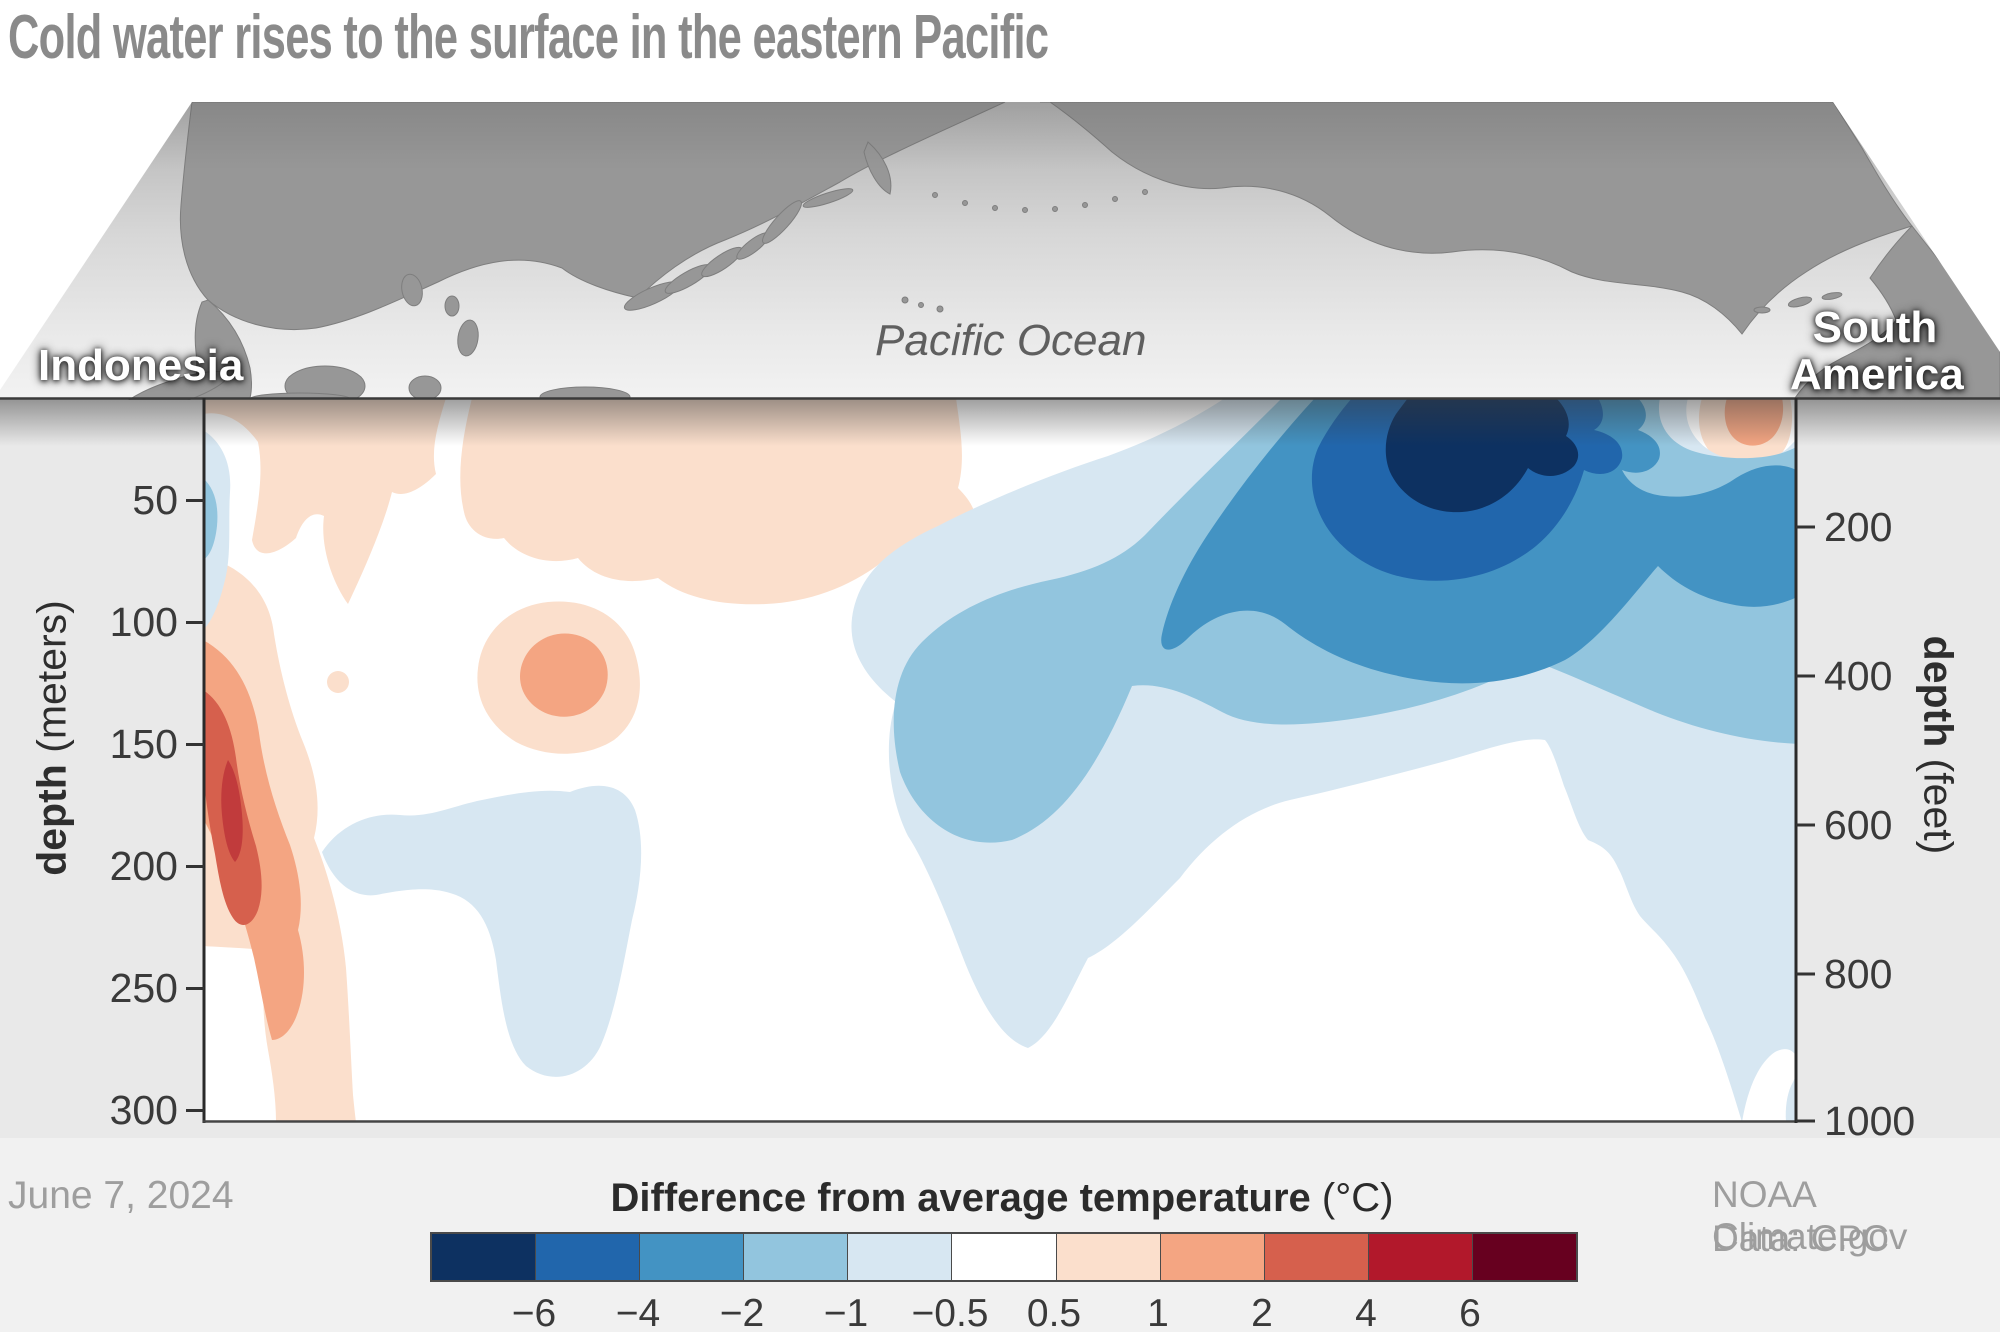 The height and width of the screenshot is (1336, 2000). What do you see at coordinates (563, 675) in the screenshot?
I see `contour-warm-eddy-inner` at bounding box center [563, 675].